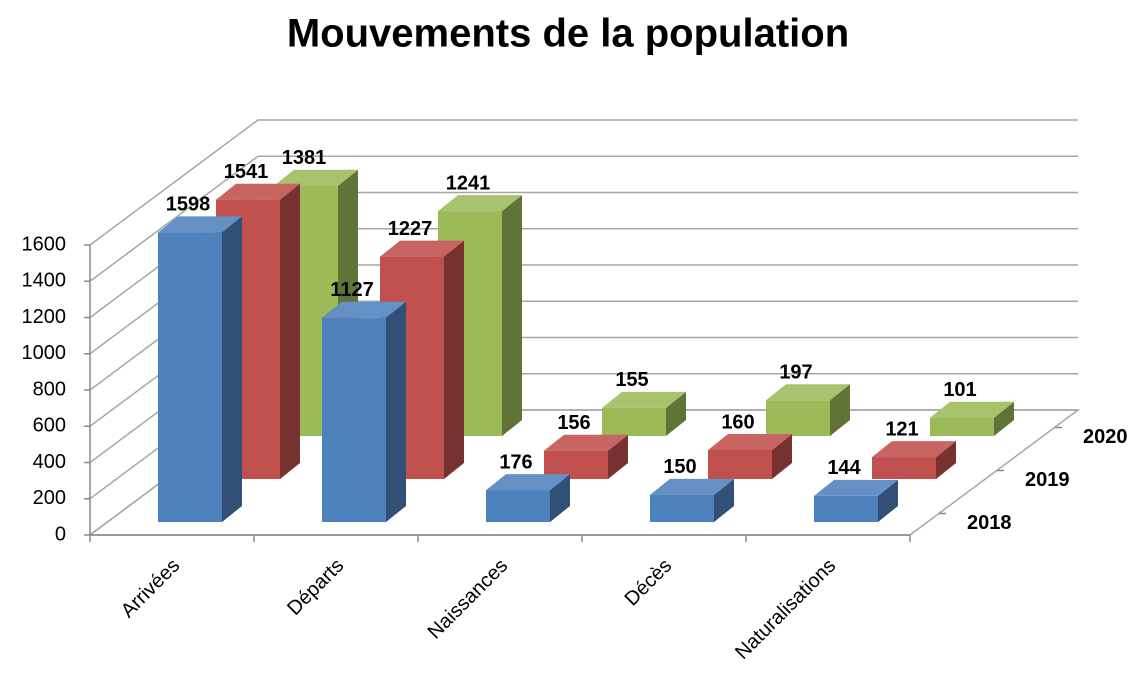  What do you see at coordinates (44, 244) in the screenshot?
I see `y-tick-label: 1600` at bounding box center [44, 244].